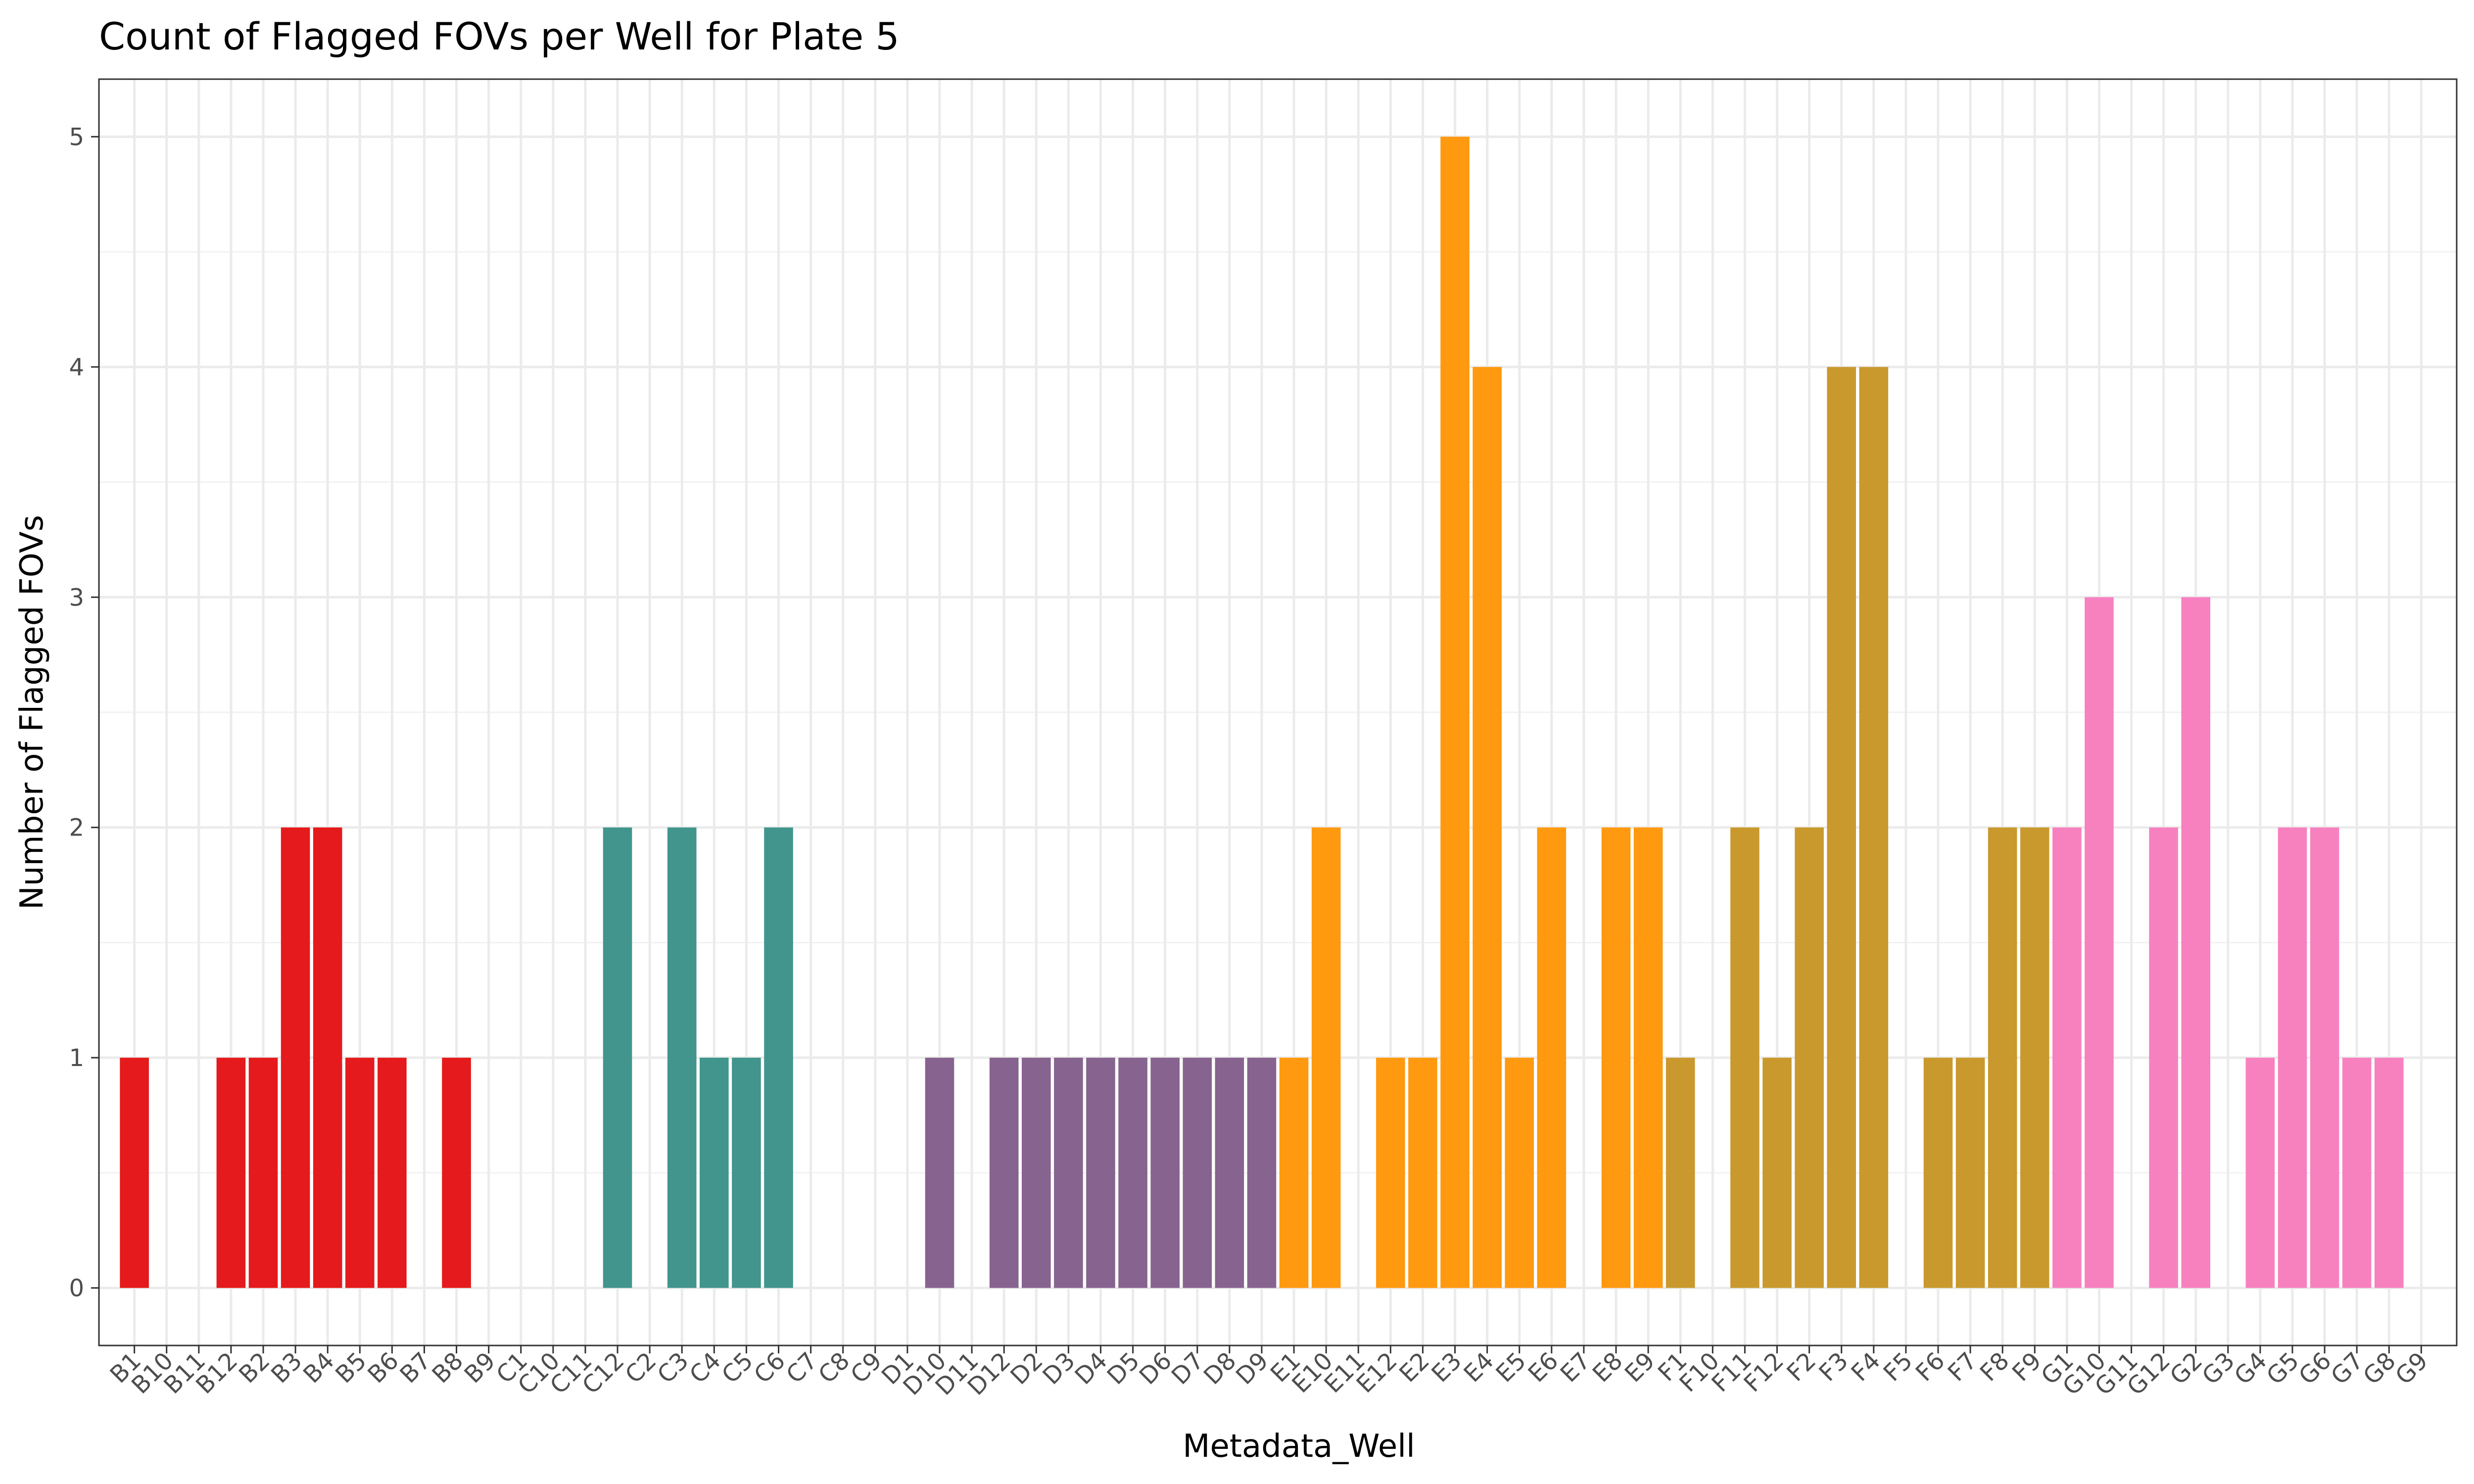 The image size is (2474, 1484). Describe the element at coordinates (77, 1288) in the screenshot. I see `y-tick-label: 0` at that location.